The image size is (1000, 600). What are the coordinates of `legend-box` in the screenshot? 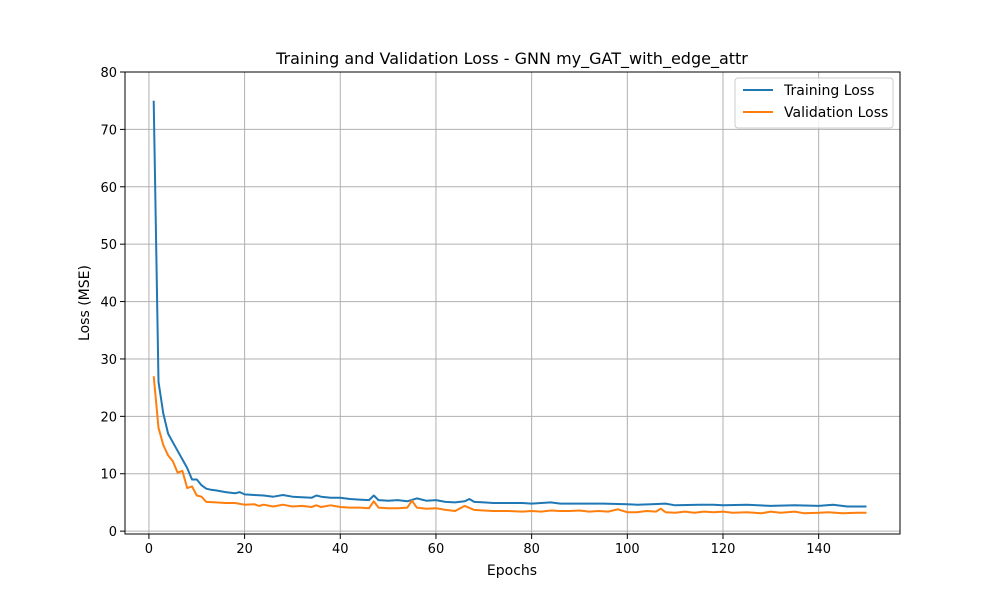 It's located at (814, 103).